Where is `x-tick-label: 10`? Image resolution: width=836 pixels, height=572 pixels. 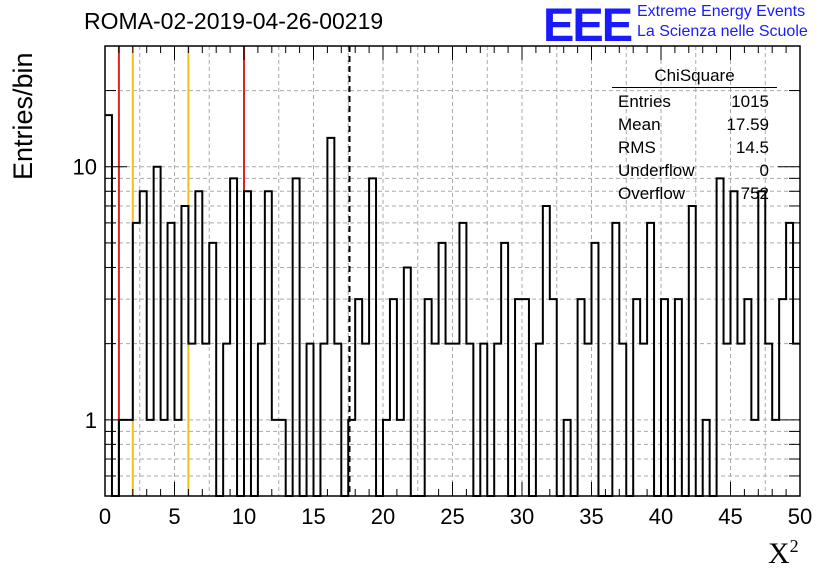
x-tick-label: 10 is located at coordinates (244, 516).